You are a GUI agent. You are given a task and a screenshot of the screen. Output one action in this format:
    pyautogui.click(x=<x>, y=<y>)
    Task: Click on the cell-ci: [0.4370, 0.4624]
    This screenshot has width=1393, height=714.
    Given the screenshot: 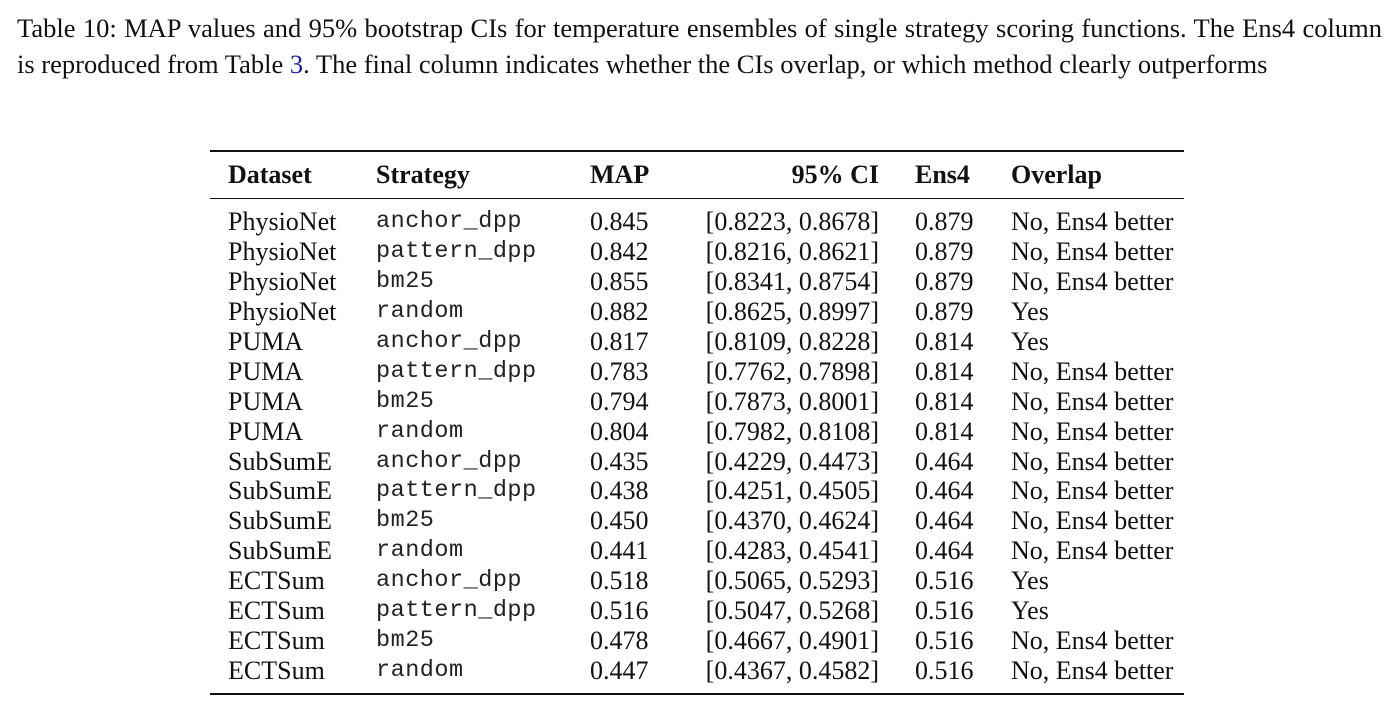 What is the action you would take?
    pyautogui.click(x=792, y=521)
    